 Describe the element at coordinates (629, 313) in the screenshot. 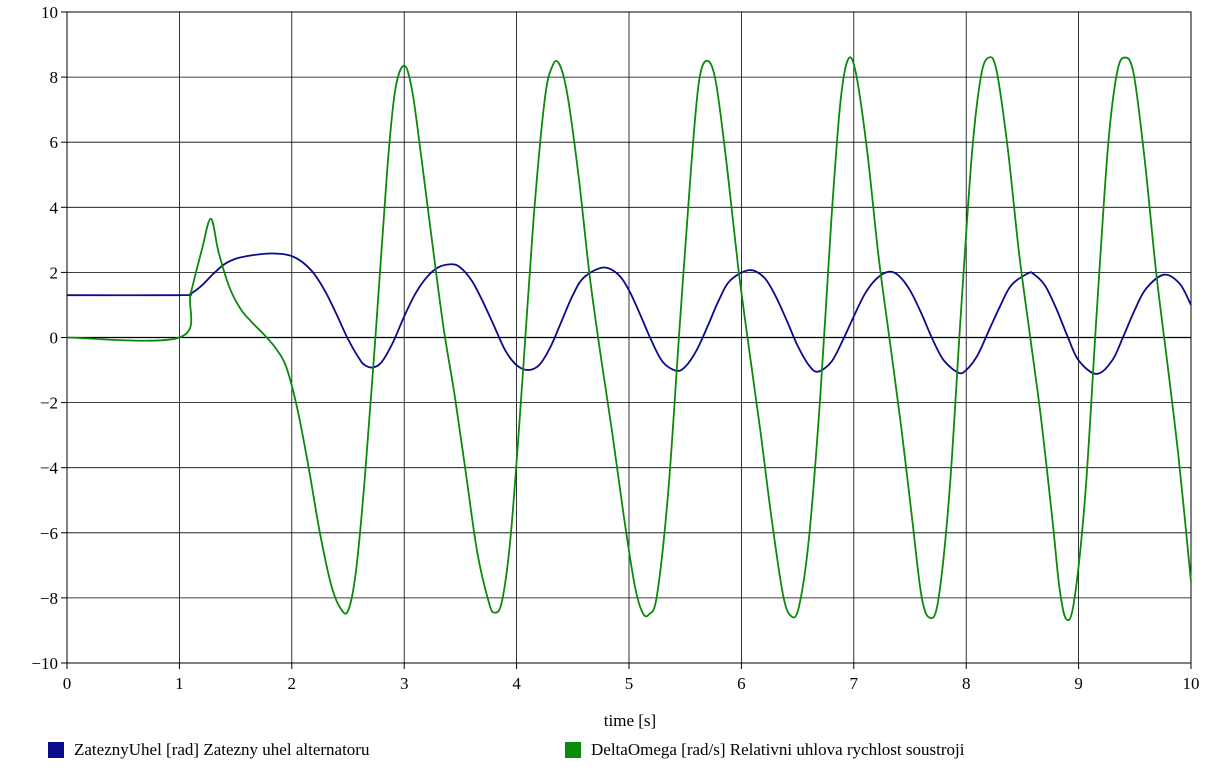

I see `series-line-zatezny-uhel` at that location.